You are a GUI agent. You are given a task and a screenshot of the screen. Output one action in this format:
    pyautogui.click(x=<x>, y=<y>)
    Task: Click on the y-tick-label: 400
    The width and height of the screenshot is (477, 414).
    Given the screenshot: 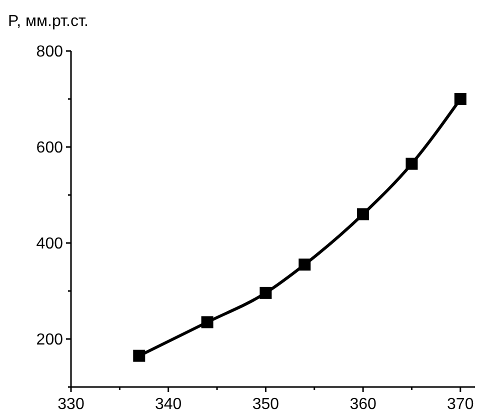 What is the action you would take?
    pyautogui.click(x=50, y=244)
    